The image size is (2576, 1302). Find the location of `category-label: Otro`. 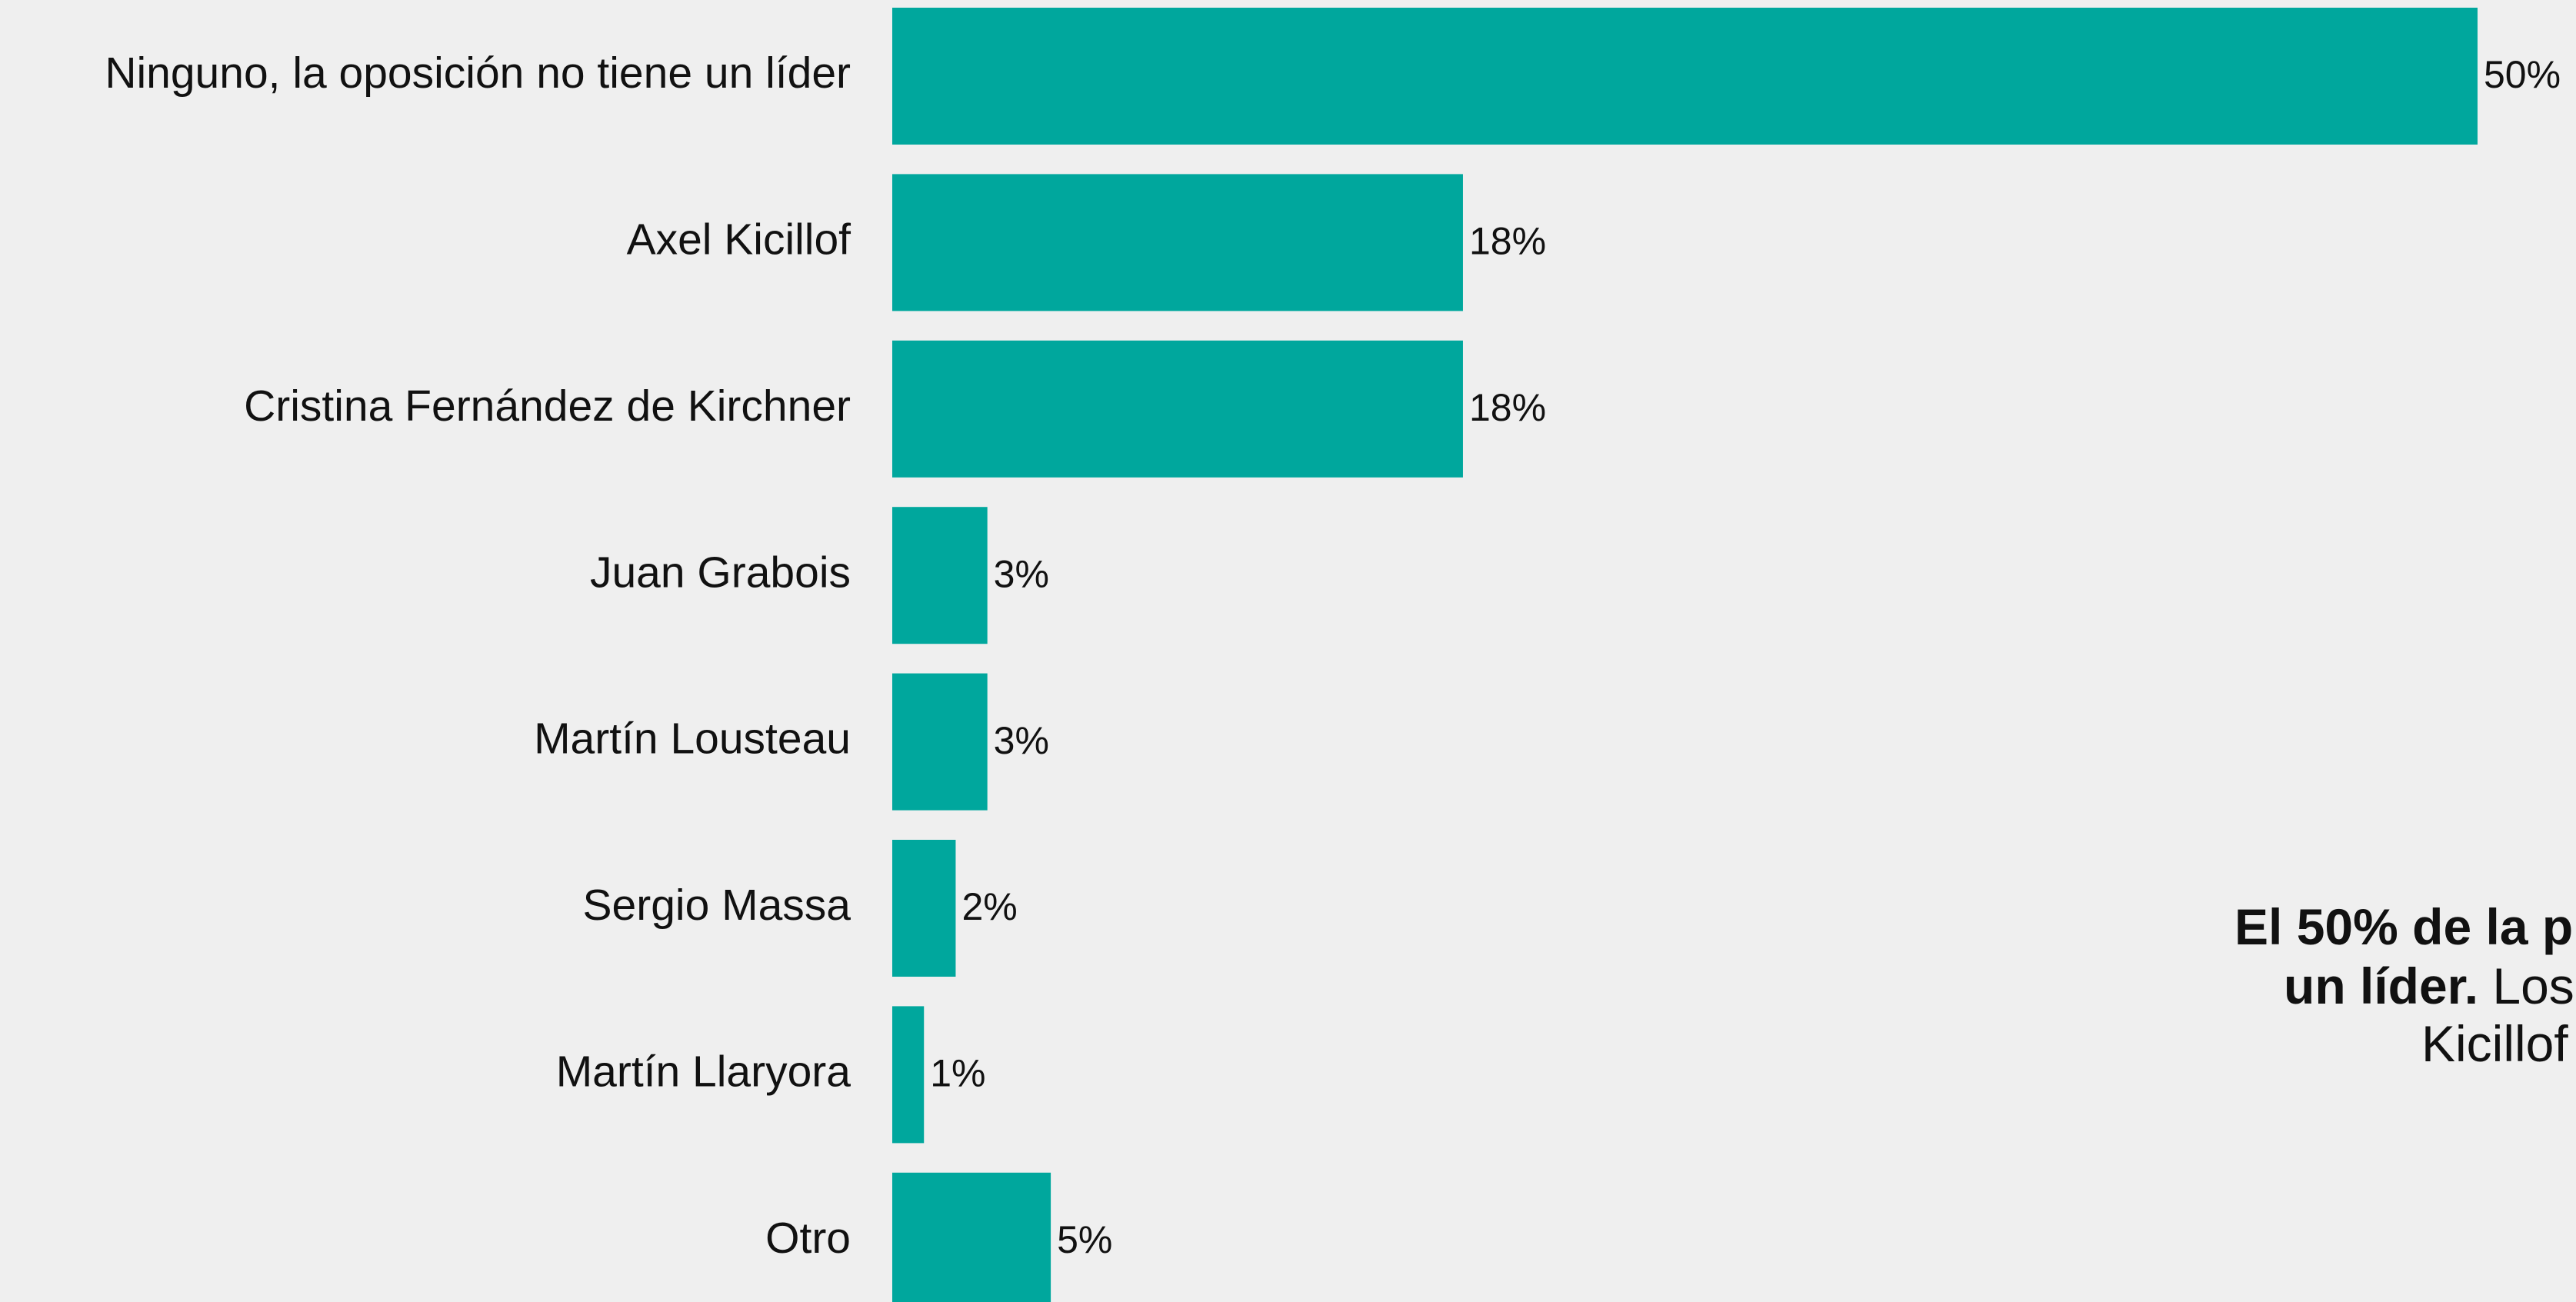

category-label: Otro is located at coordinates (808, 1239).